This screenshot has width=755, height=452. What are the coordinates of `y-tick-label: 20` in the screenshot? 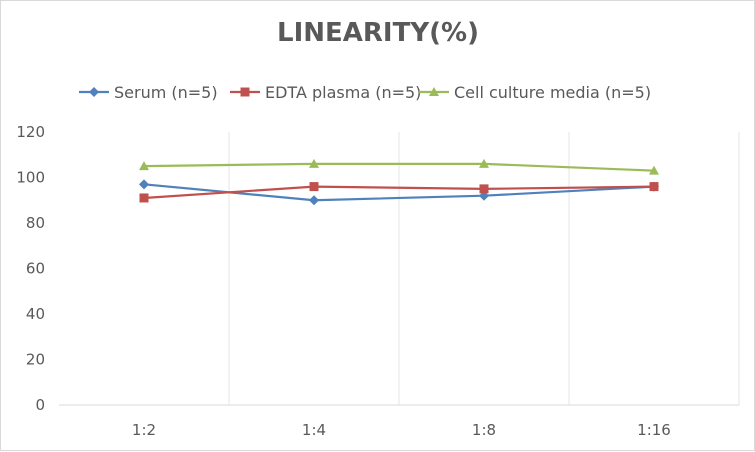 It's located at (35, 360).